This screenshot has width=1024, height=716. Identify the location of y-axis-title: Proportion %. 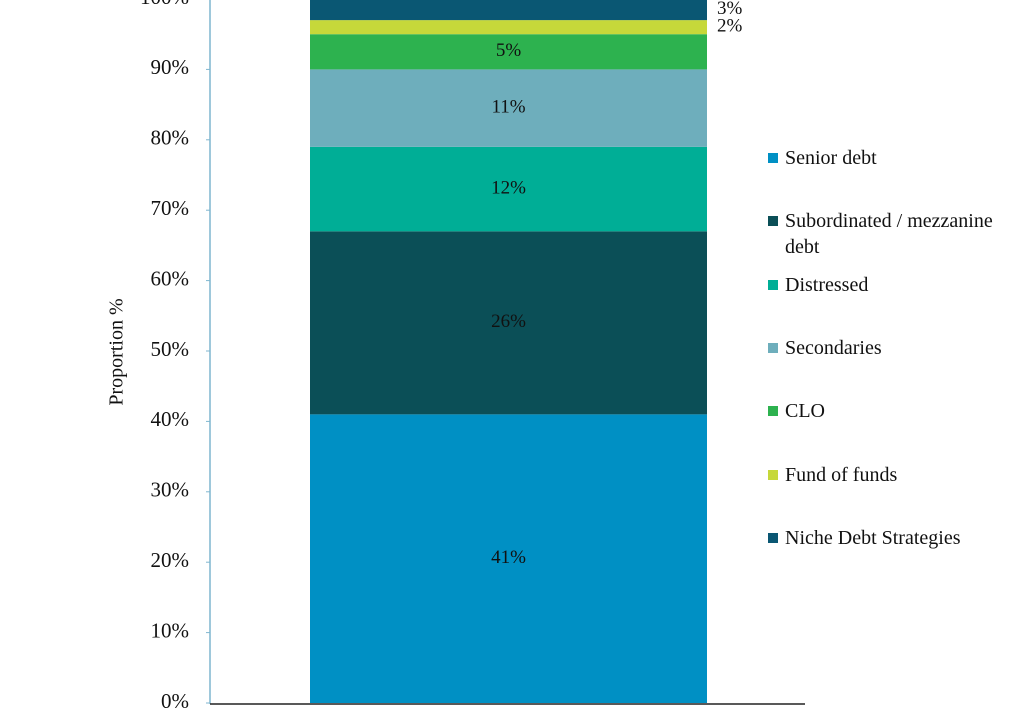
(117, 351).